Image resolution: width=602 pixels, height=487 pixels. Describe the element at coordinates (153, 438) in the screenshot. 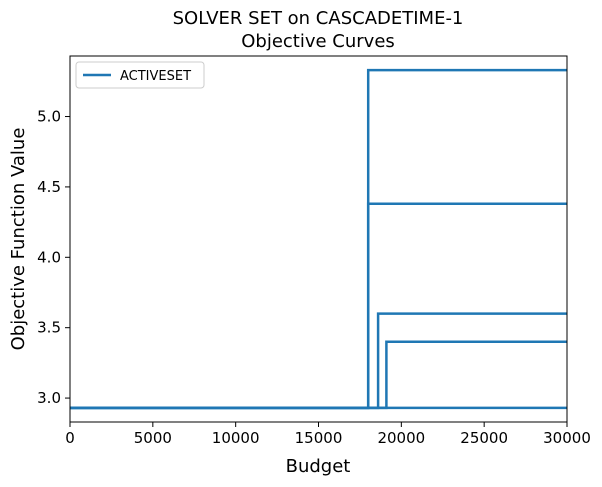

I see `x-tick-label: 5000` at that location.